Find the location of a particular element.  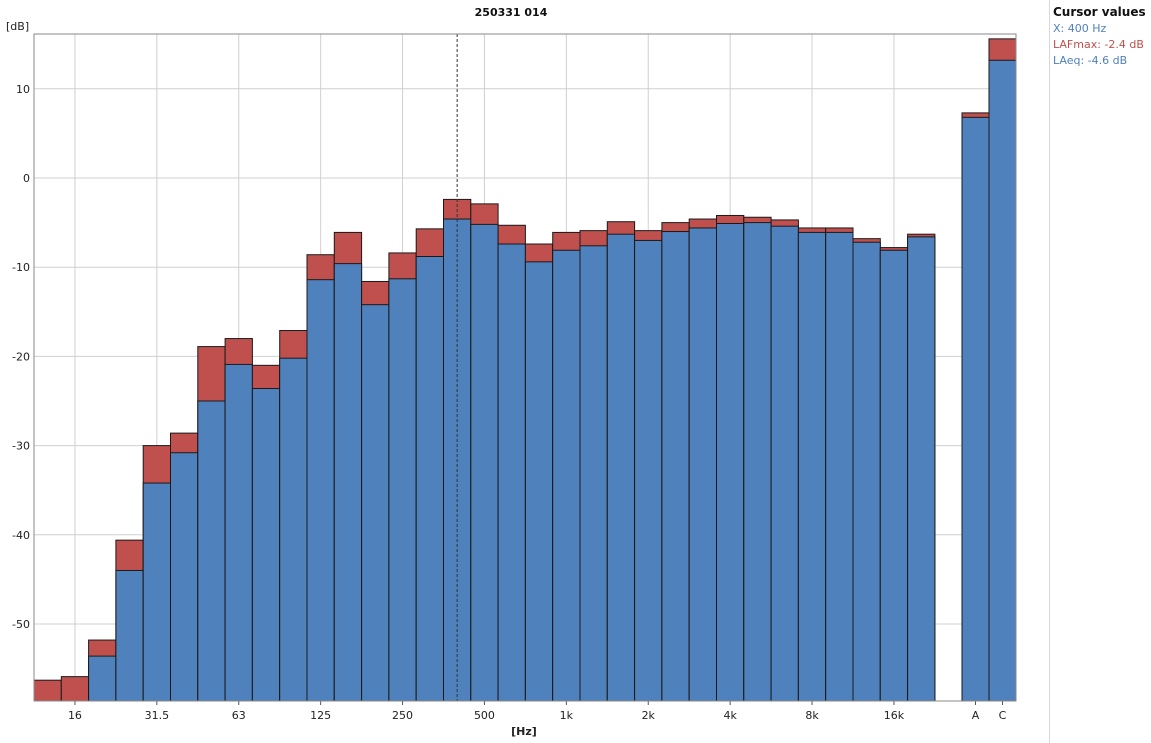

y-tick-label: -50 is located at coordinates (21, 624).